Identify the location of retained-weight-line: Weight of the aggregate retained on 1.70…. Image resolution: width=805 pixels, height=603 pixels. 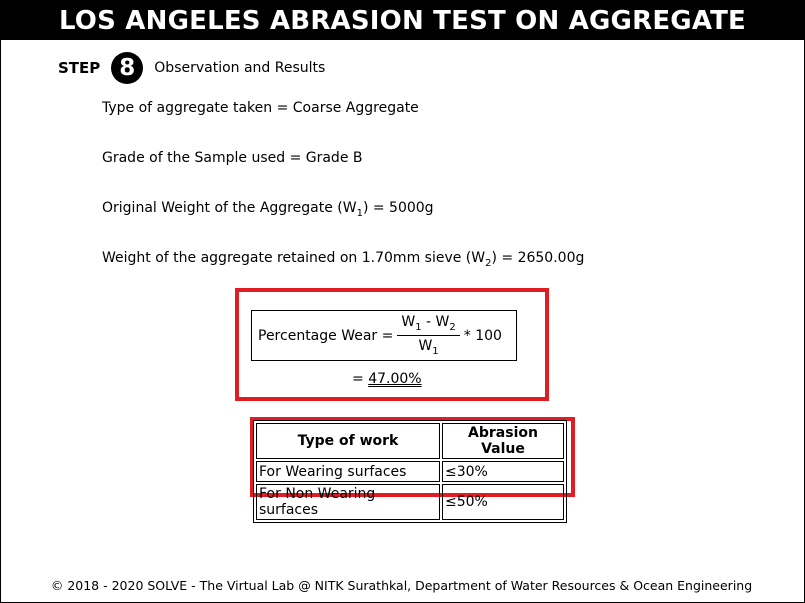
(343, 259).